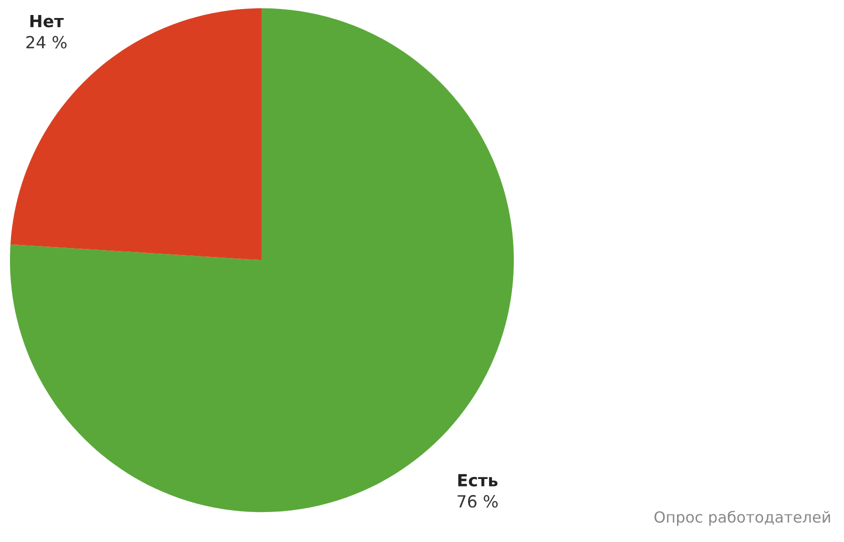  Describe the element at coordinates (47, 21) in the screenshot. I see `slice-label: Нет` at that location.